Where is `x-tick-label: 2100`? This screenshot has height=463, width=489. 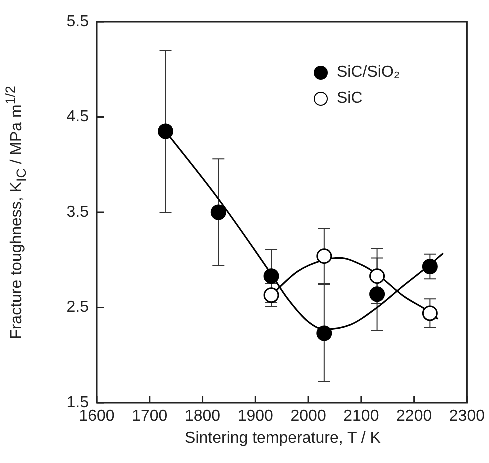 x-tick-label: 2100 is located at coordinates (362, 417).